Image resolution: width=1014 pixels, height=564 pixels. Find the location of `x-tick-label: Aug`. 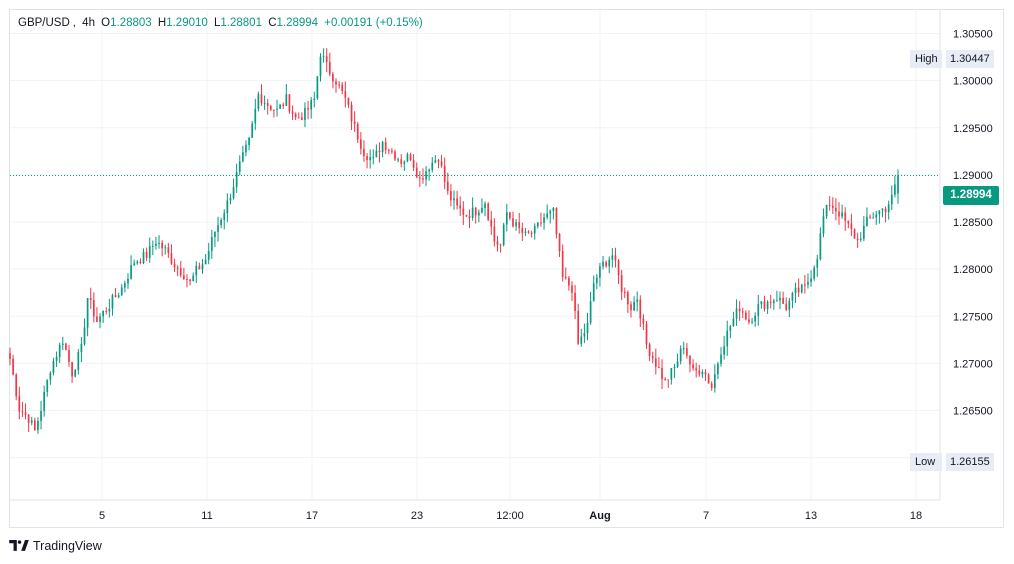

x-tick-label: Aug is located at coordinates (599, 516).